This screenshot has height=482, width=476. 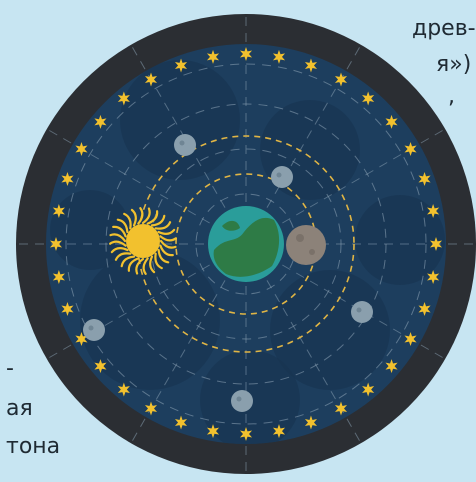 I want to click on earth-icon, so click(x=246, y=244).